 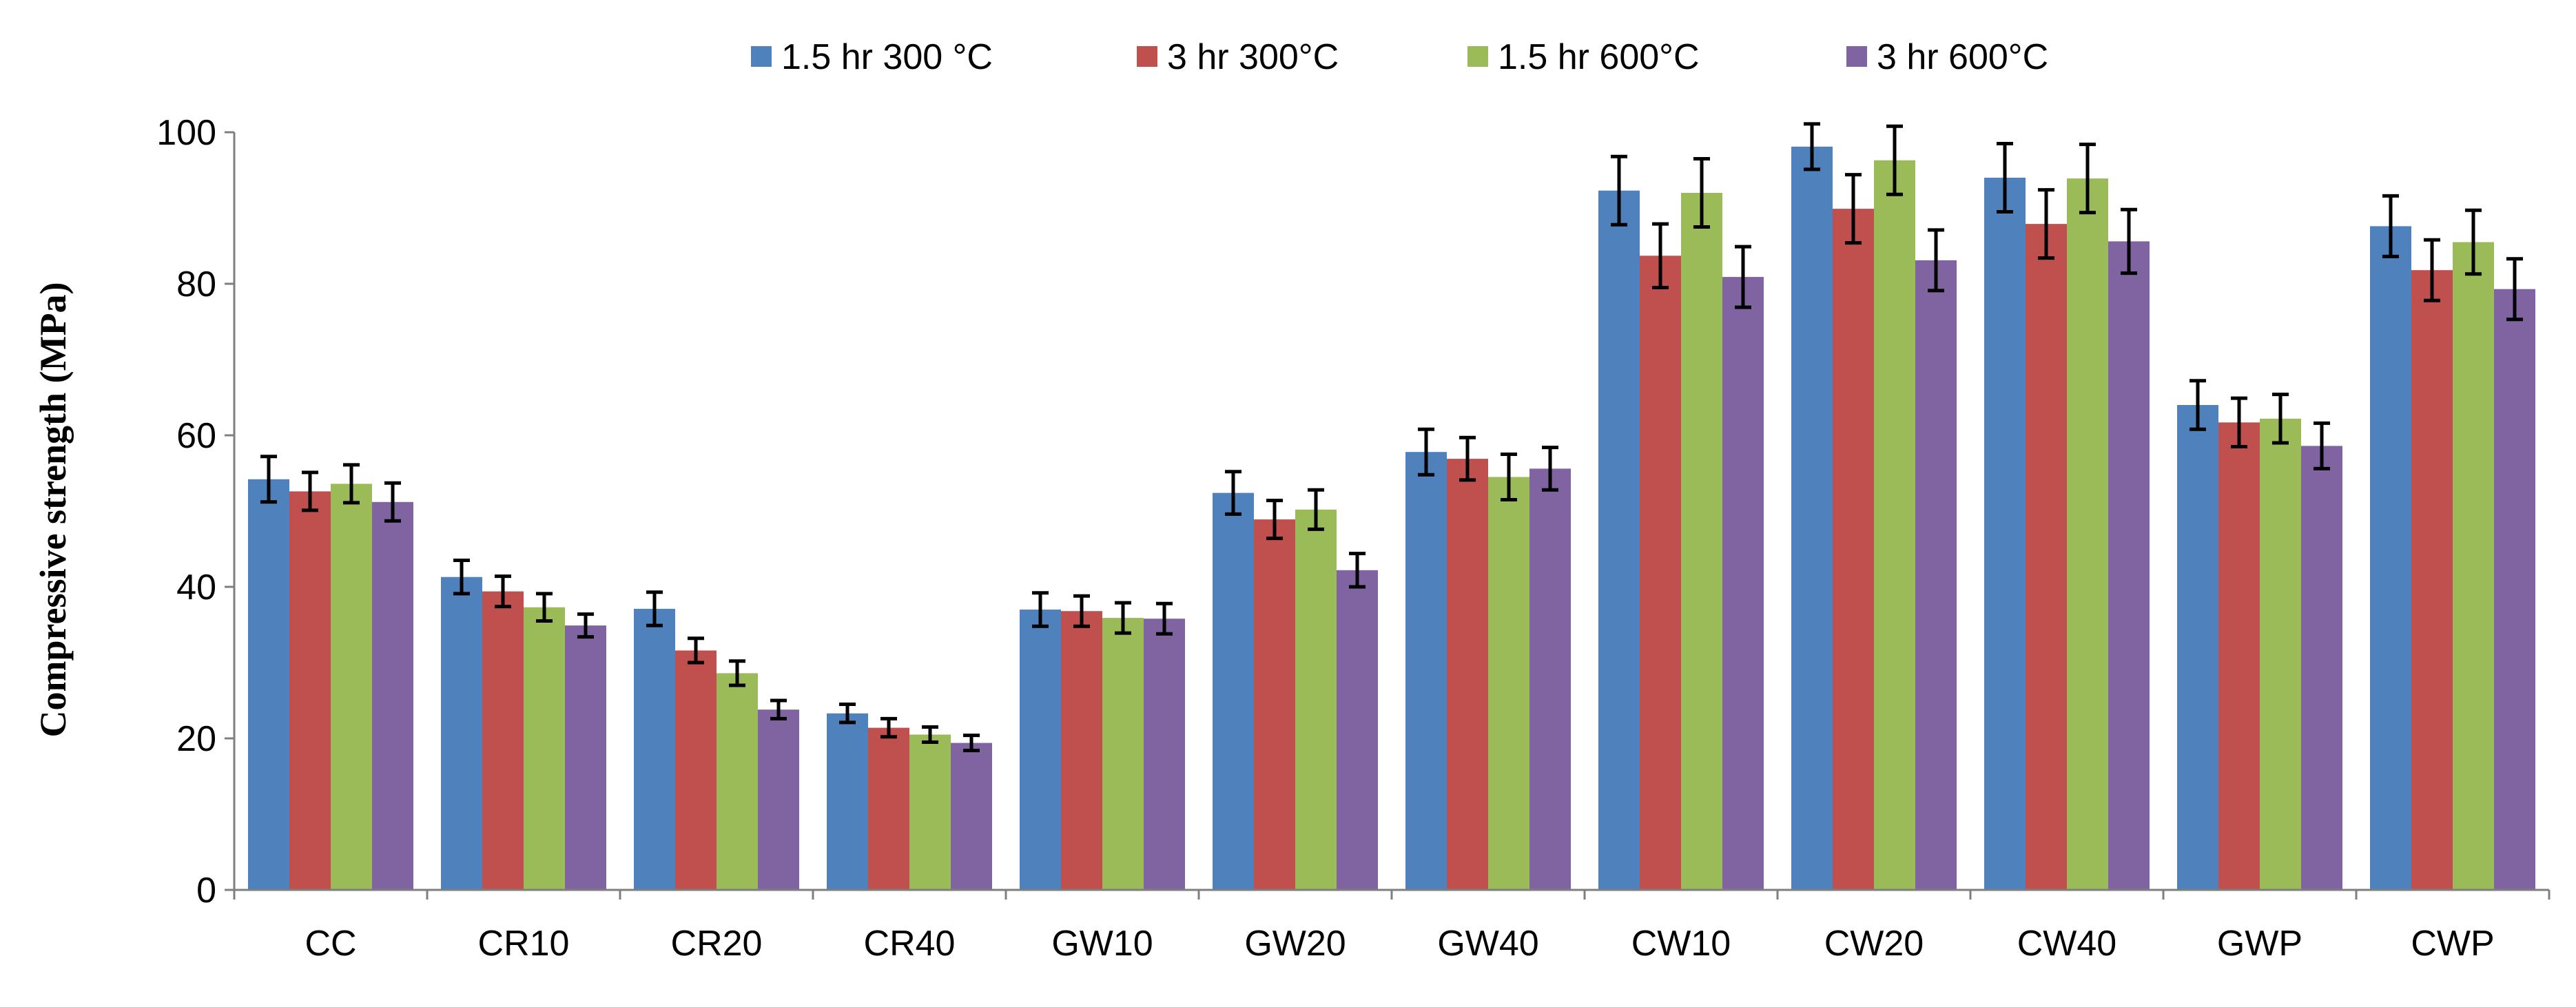 I want to click on y-tick-label: 80, so click(x=196, y=284).